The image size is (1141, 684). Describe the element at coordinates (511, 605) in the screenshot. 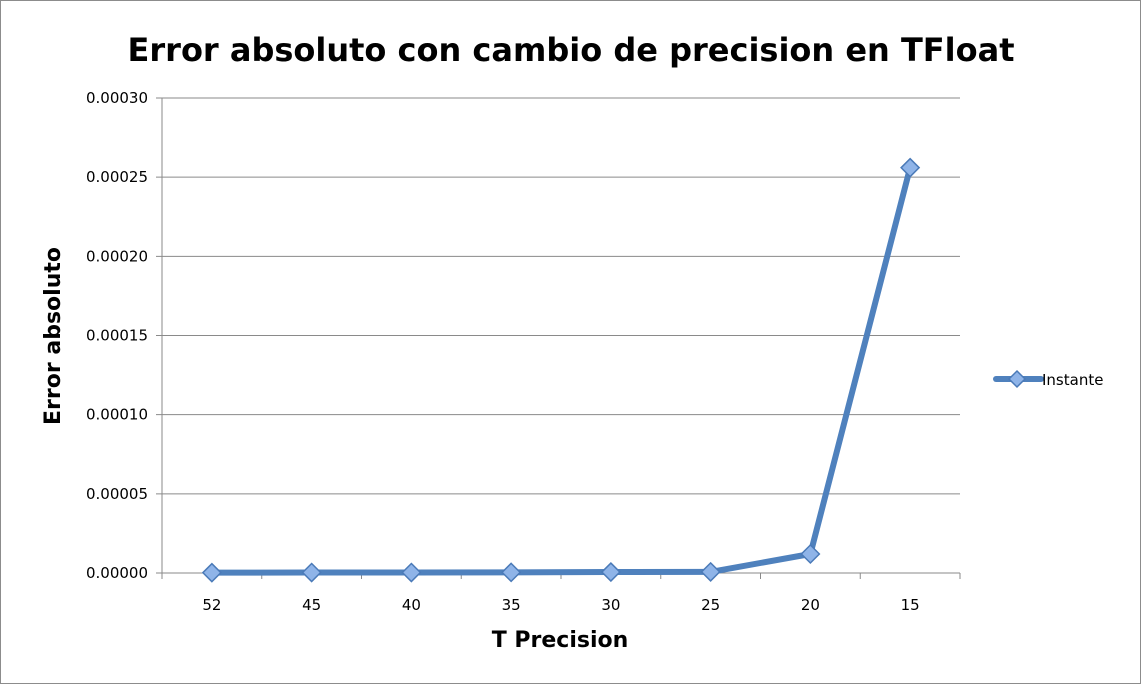

I see `x-tick-label: 35` at that location.